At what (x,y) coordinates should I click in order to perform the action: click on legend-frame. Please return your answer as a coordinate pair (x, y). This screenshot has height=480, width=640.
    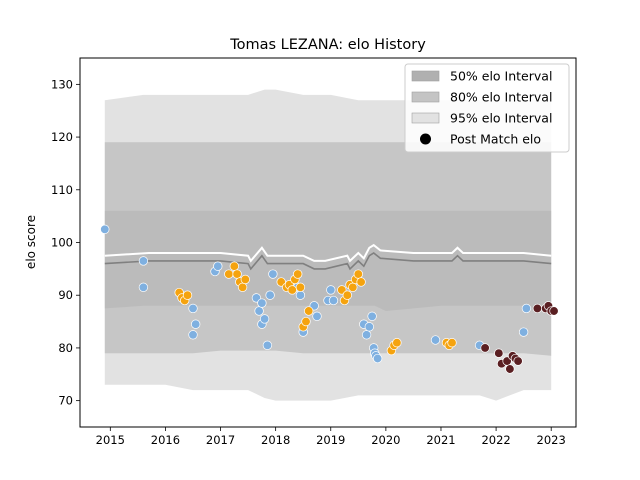
    Looking at the image, I should click on (487, 108).